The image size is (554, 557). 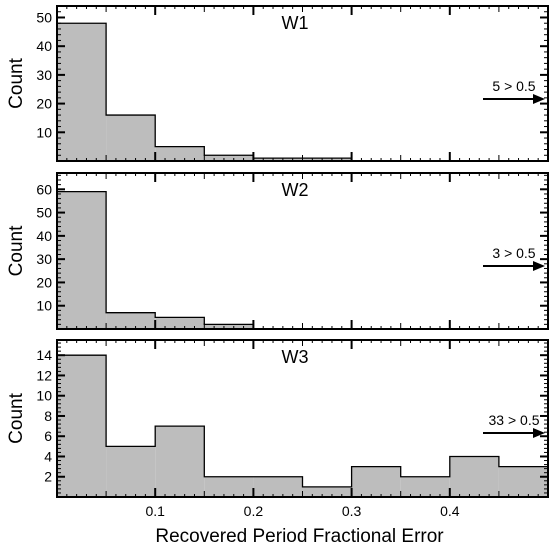 What do you see at coordinates (295, 357) in the screenshot?
I see `panel-title: W3` at bounding box center [295, 357].